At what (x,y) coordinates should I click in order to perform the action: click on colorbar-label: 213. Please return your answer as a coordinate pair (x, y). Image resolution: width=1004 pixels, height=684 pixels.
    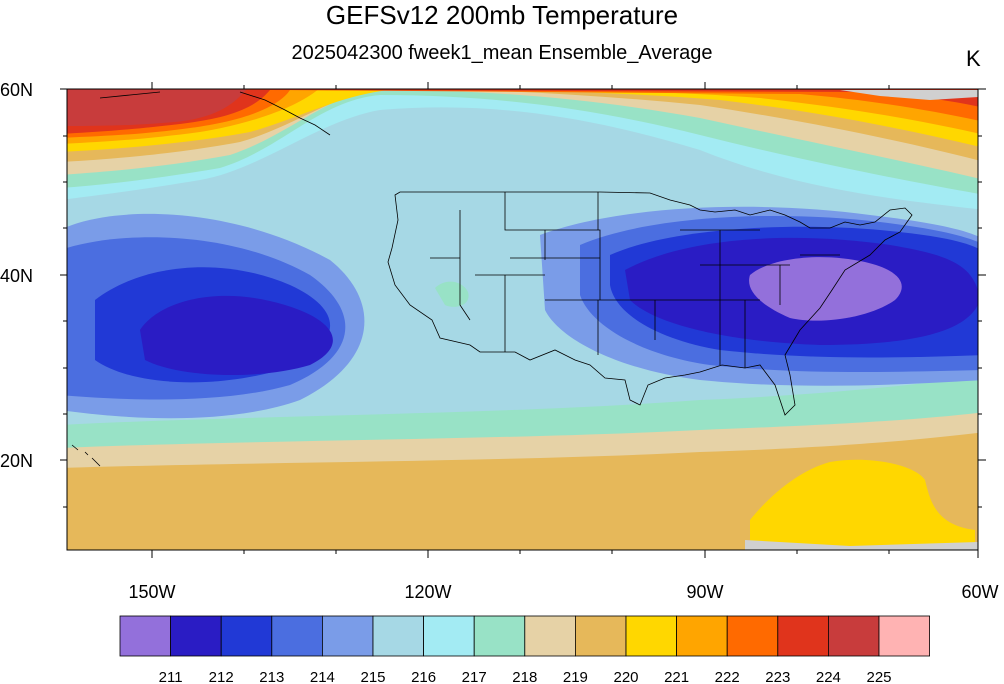
    Looking at the image, I should click on (271, 676).